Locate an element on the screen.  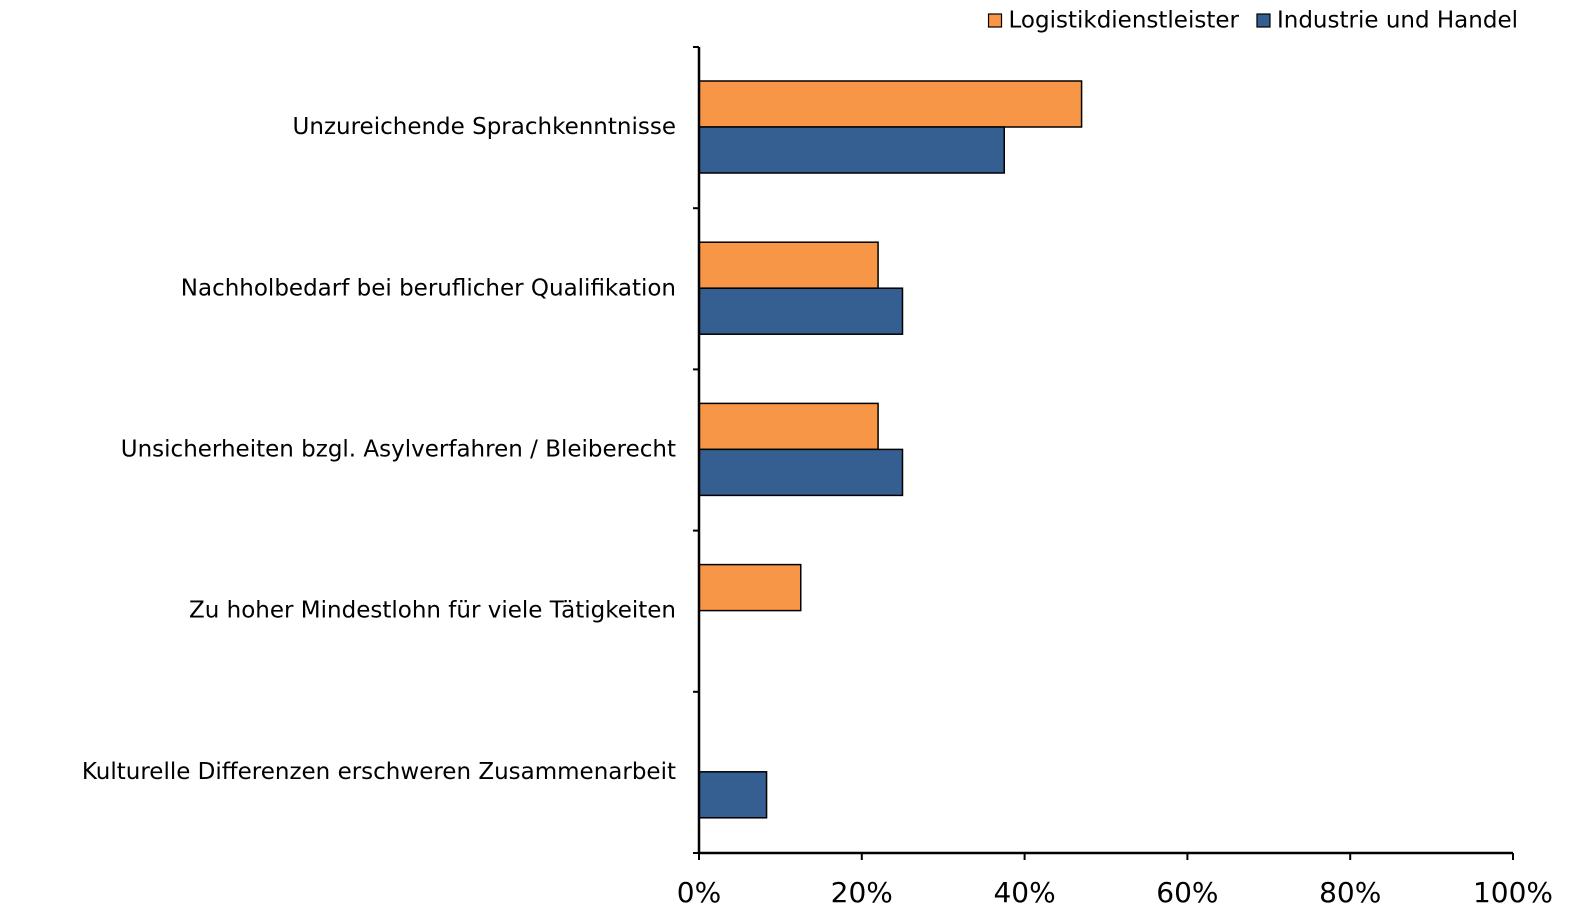
x-tick-label: 40% is located at coordinates (1024, 892).